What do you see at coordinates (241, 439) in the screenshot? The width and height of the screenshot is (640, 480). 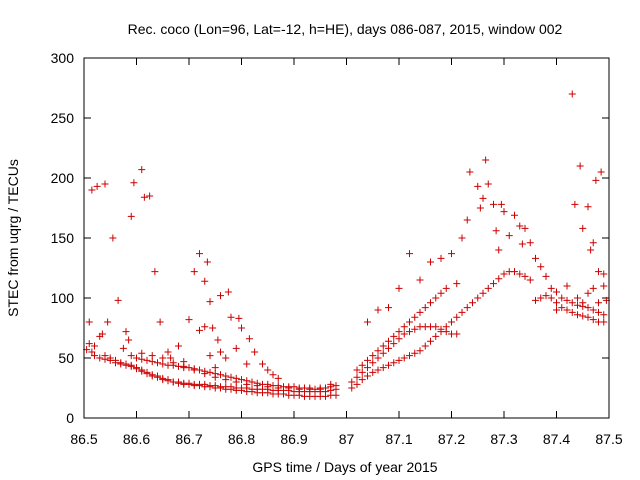 I see `x-tick-label: 86.8` at bounding box center [241, 439].